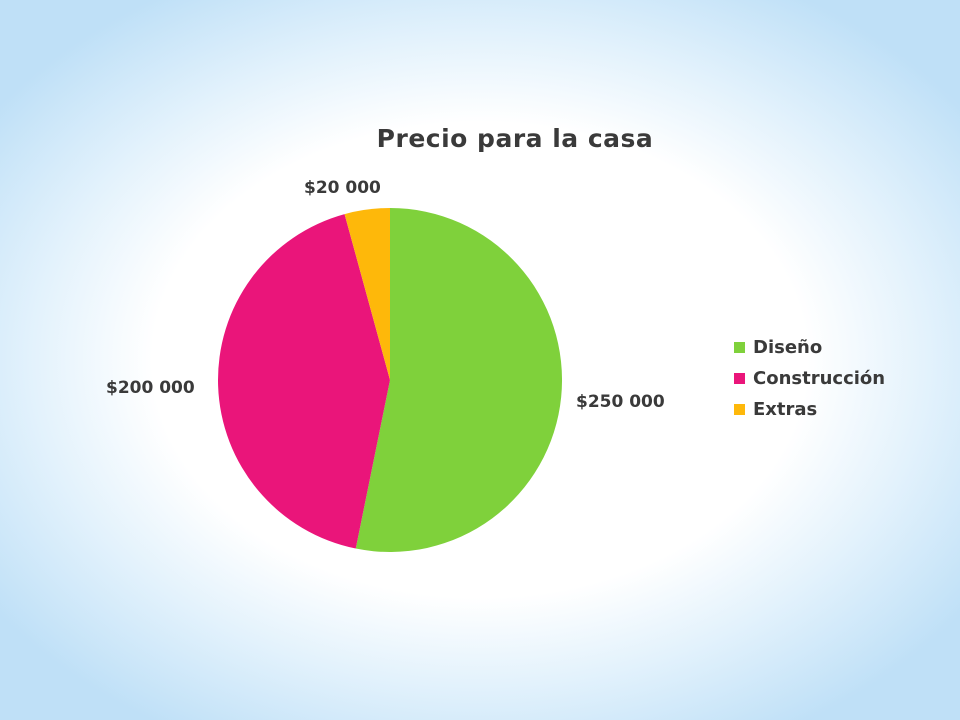 The height and width of the screenshot is (720, 960). I want to click on legend-item-diseno: Diseño, so click(809, 347).